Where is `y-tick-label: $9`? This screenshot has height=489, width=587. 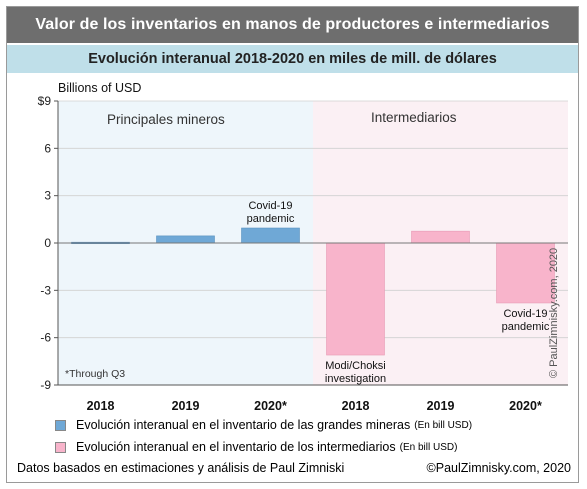
y-tick-label: $9 is located at coordinates (45, 101).